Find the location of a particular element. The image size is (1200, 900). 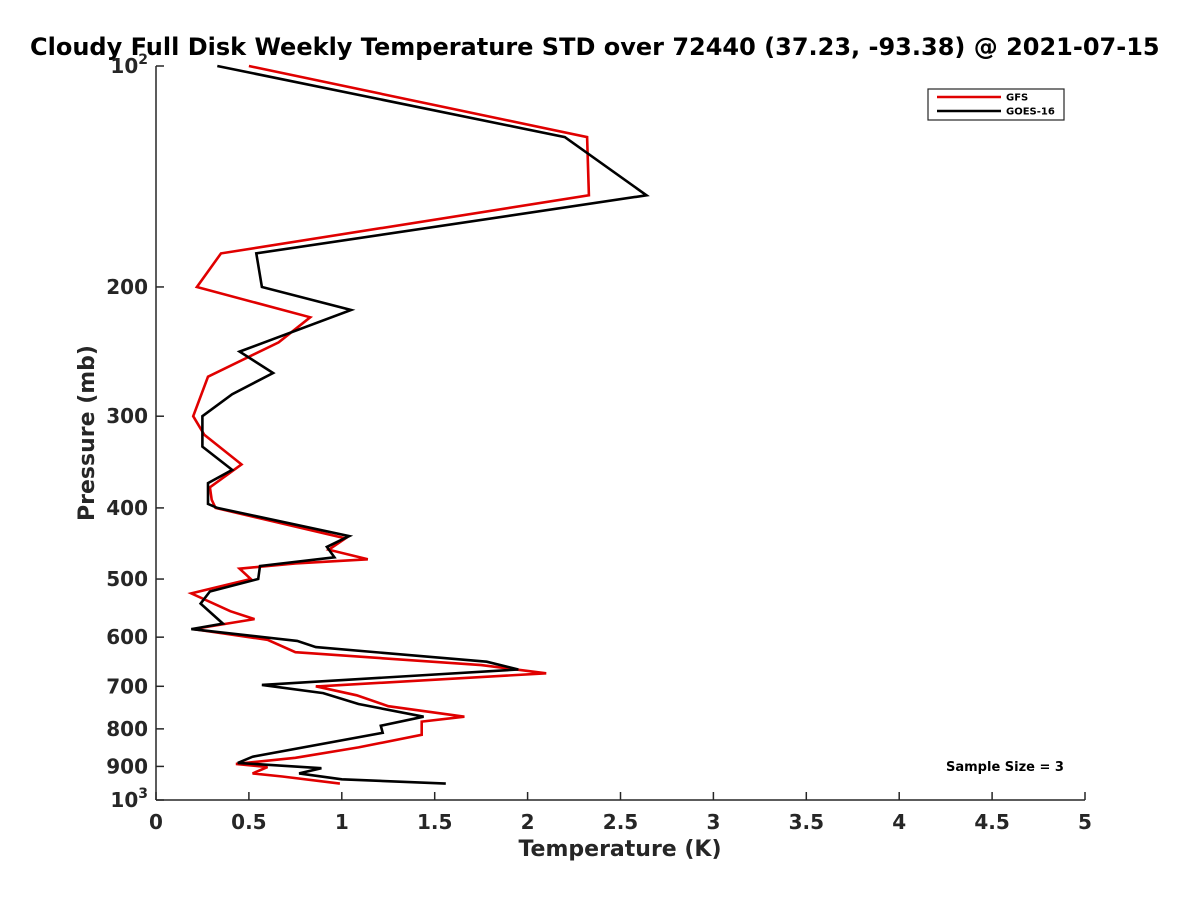

y-tick-label: 700 is located at coordinates (127, 686).